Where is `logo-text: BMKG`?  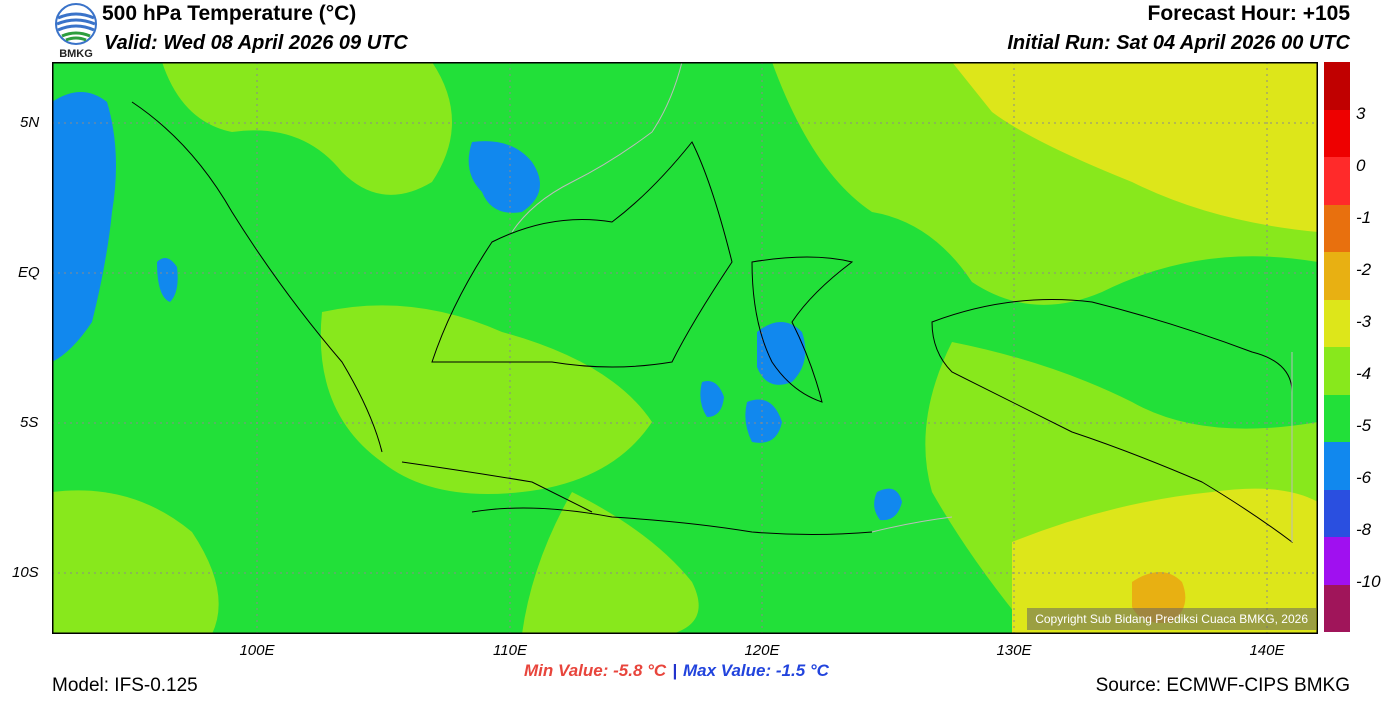 logo-text: BMKG is located at coordinates (76, 54).